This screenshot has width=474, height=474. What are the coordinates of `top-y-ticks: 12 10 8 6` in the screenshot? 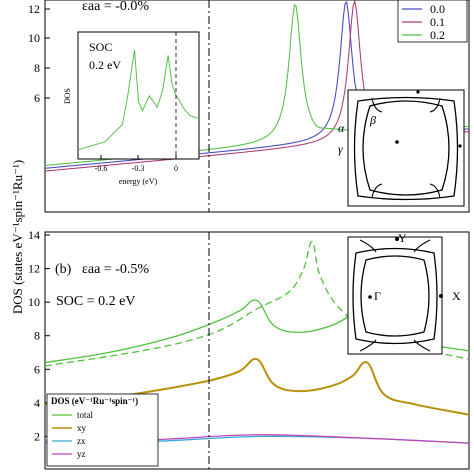 It's located at (39, 53).